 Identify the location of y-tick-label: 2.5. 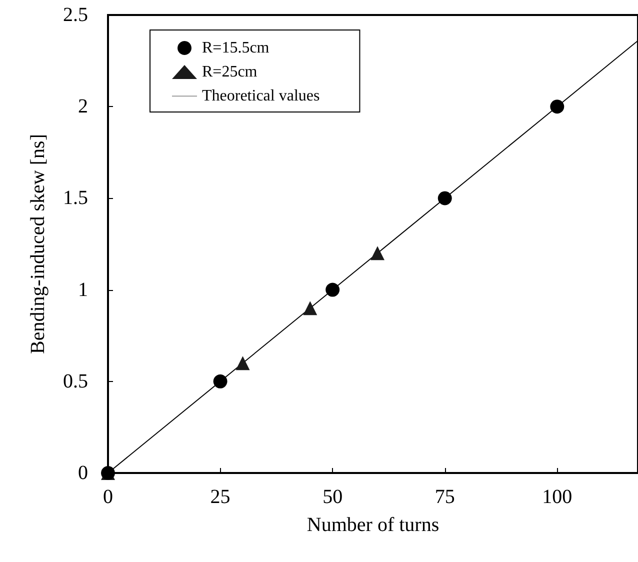
(75, 15).